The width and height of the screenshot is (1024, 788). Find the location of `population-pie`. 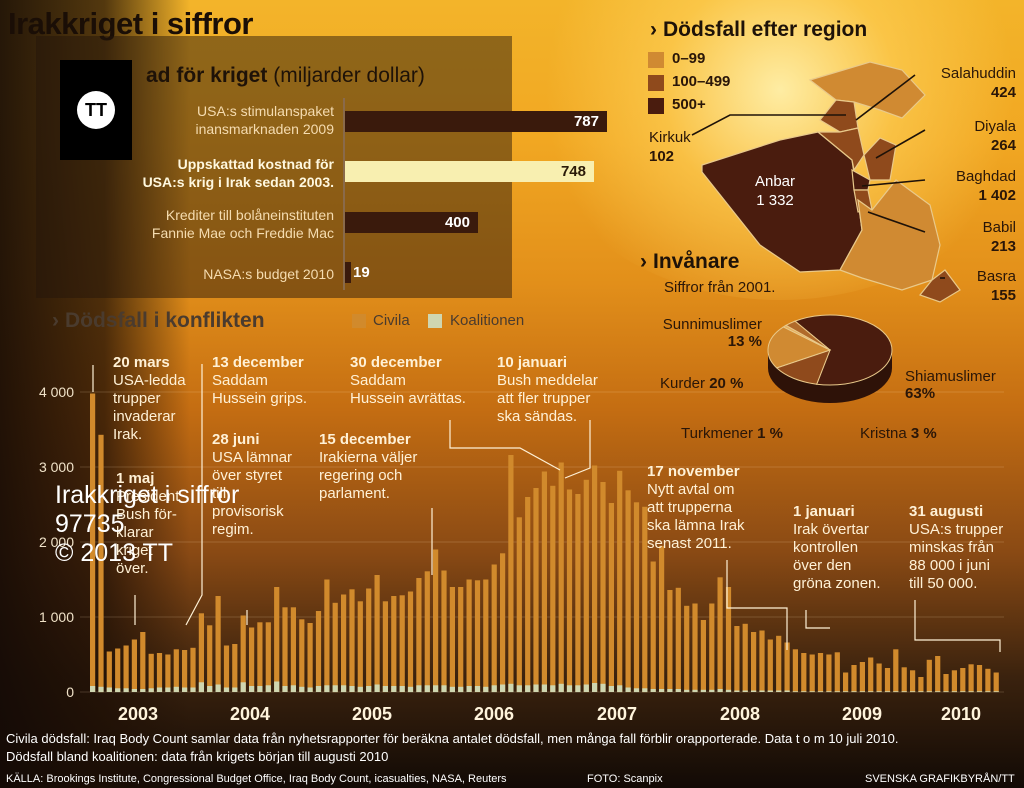

population-pie is located at coordinates (830, 358).